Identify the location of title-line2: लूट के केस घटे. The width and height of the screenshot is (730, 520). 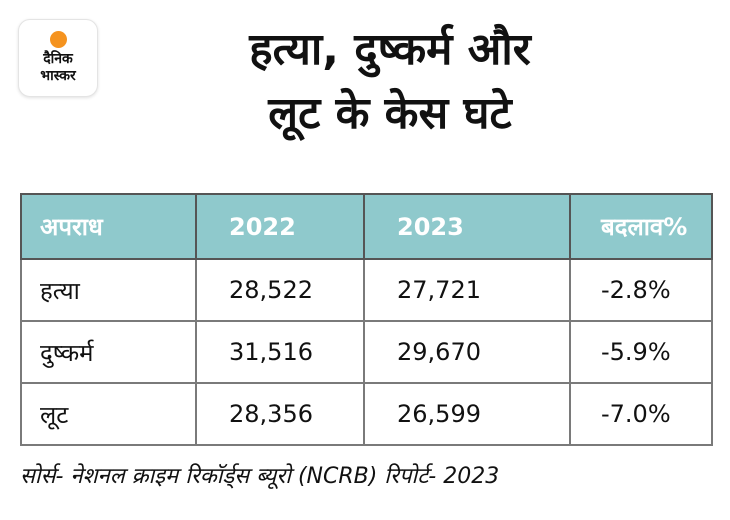
(390, 113).